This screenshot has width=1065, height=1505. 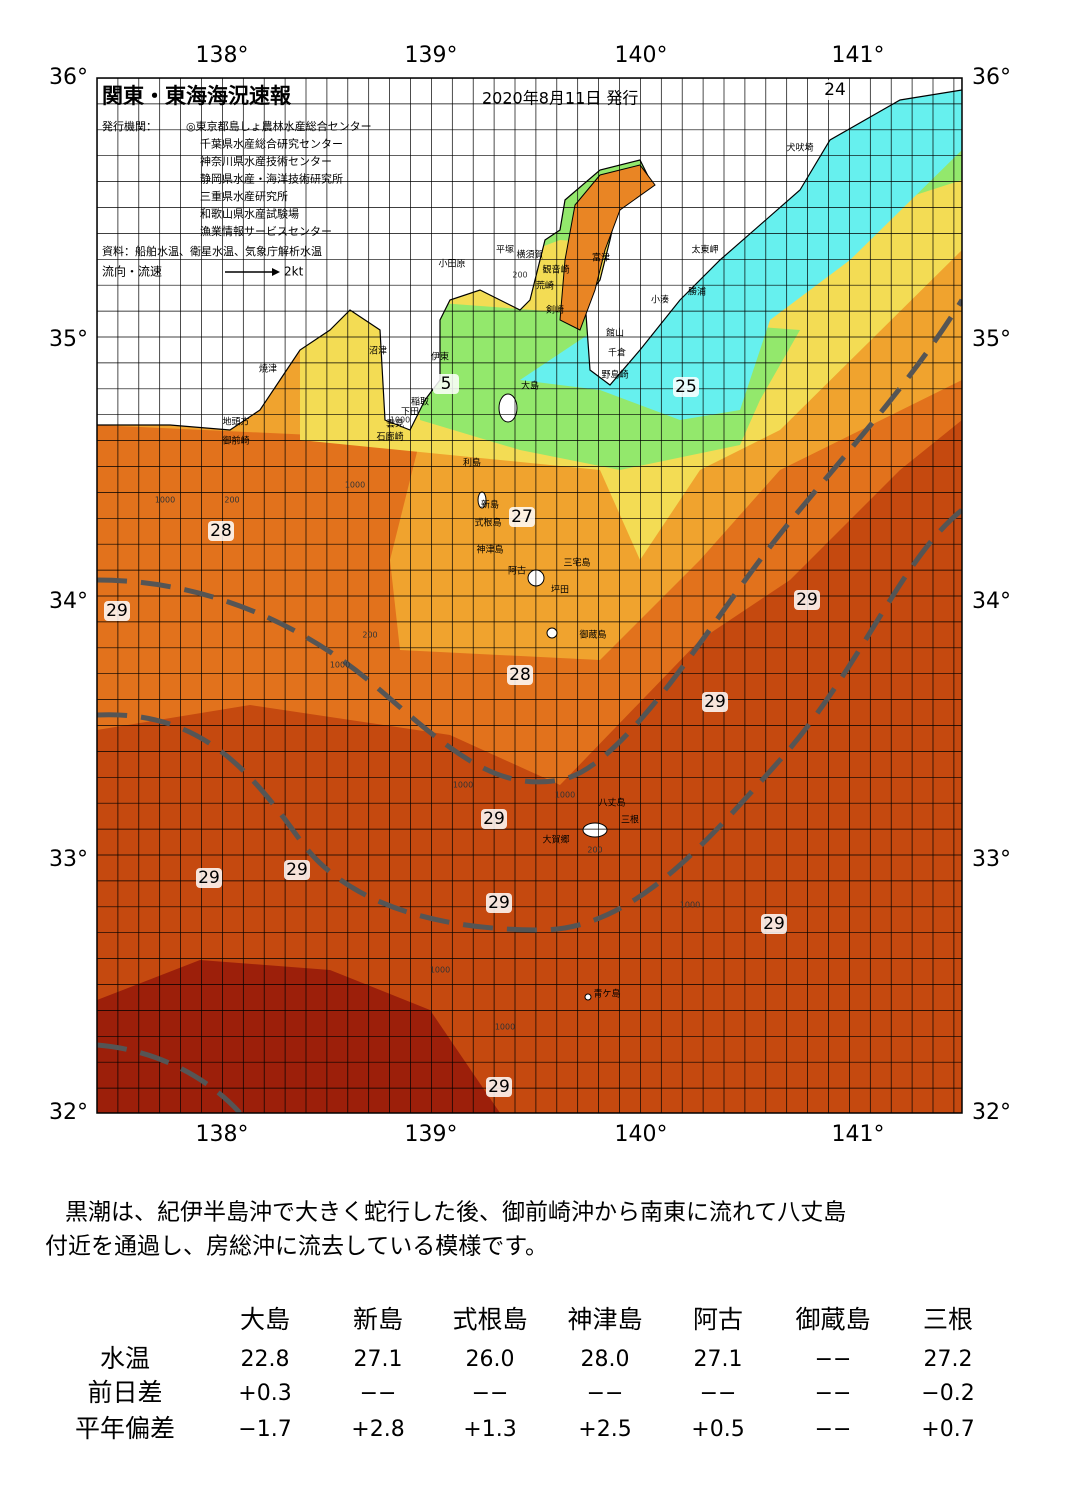 What do you see at coordinates (129, 126) in the screenshot?
I see `issuer-label: 発行機関：` at bounding box center [129, 126].